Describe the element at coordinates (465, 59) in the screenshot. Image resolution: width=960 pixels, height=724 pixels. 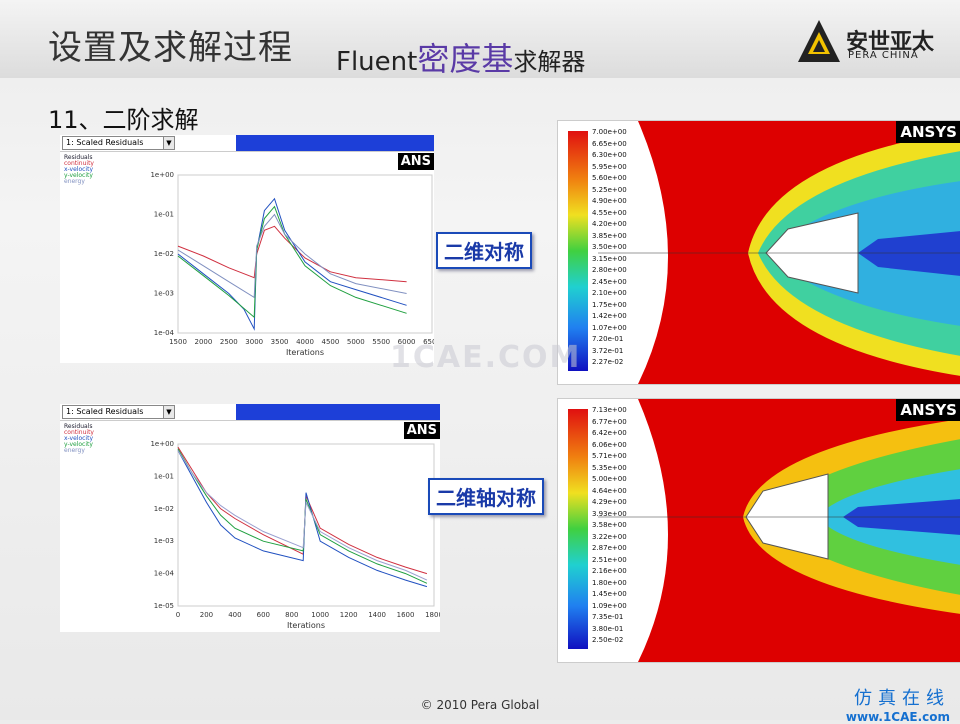
I see `subtitle-density-based: 密度基` at that location.